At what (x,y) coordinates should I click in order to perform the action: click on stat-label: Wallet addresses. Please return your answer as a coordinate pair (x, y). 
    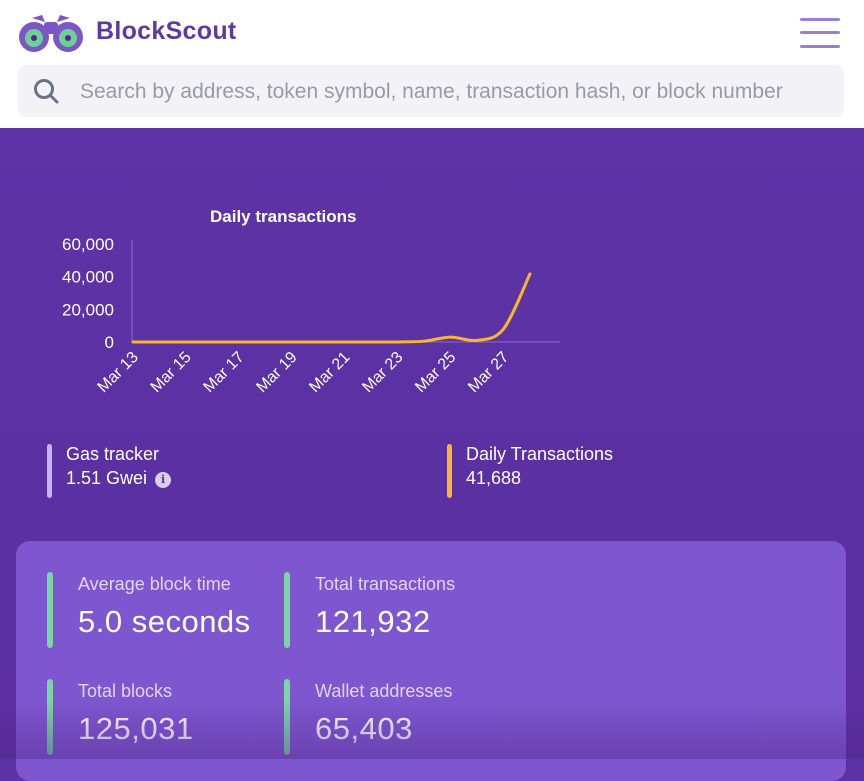
    Looking at the image, I should click on (384, 691).